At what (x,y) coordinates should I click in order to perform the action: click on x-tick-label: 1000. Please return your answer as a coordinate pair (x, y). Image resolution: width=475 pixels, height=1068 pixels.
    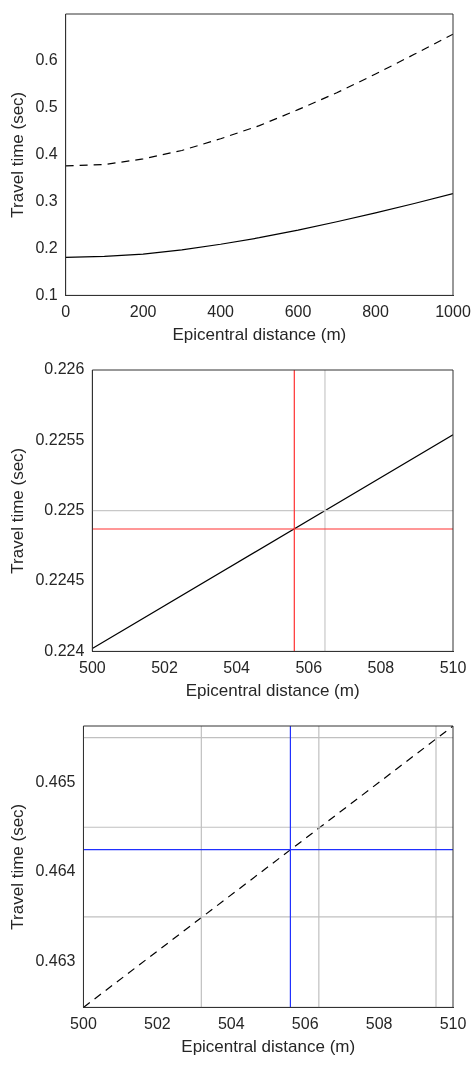
    Looking at the image, I should click on (453, 312).